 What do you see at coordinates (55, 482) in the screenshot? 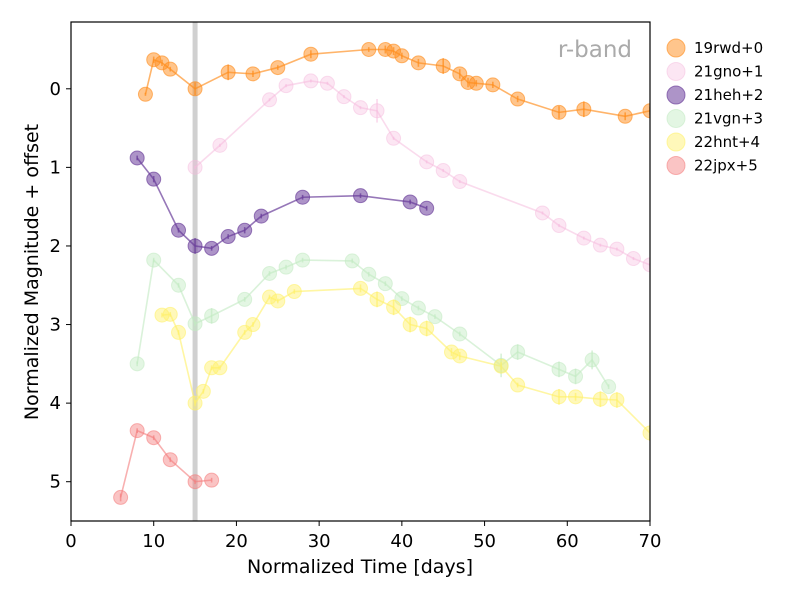
I see `y-tick-label: 5` at bounding box center [55, 482].